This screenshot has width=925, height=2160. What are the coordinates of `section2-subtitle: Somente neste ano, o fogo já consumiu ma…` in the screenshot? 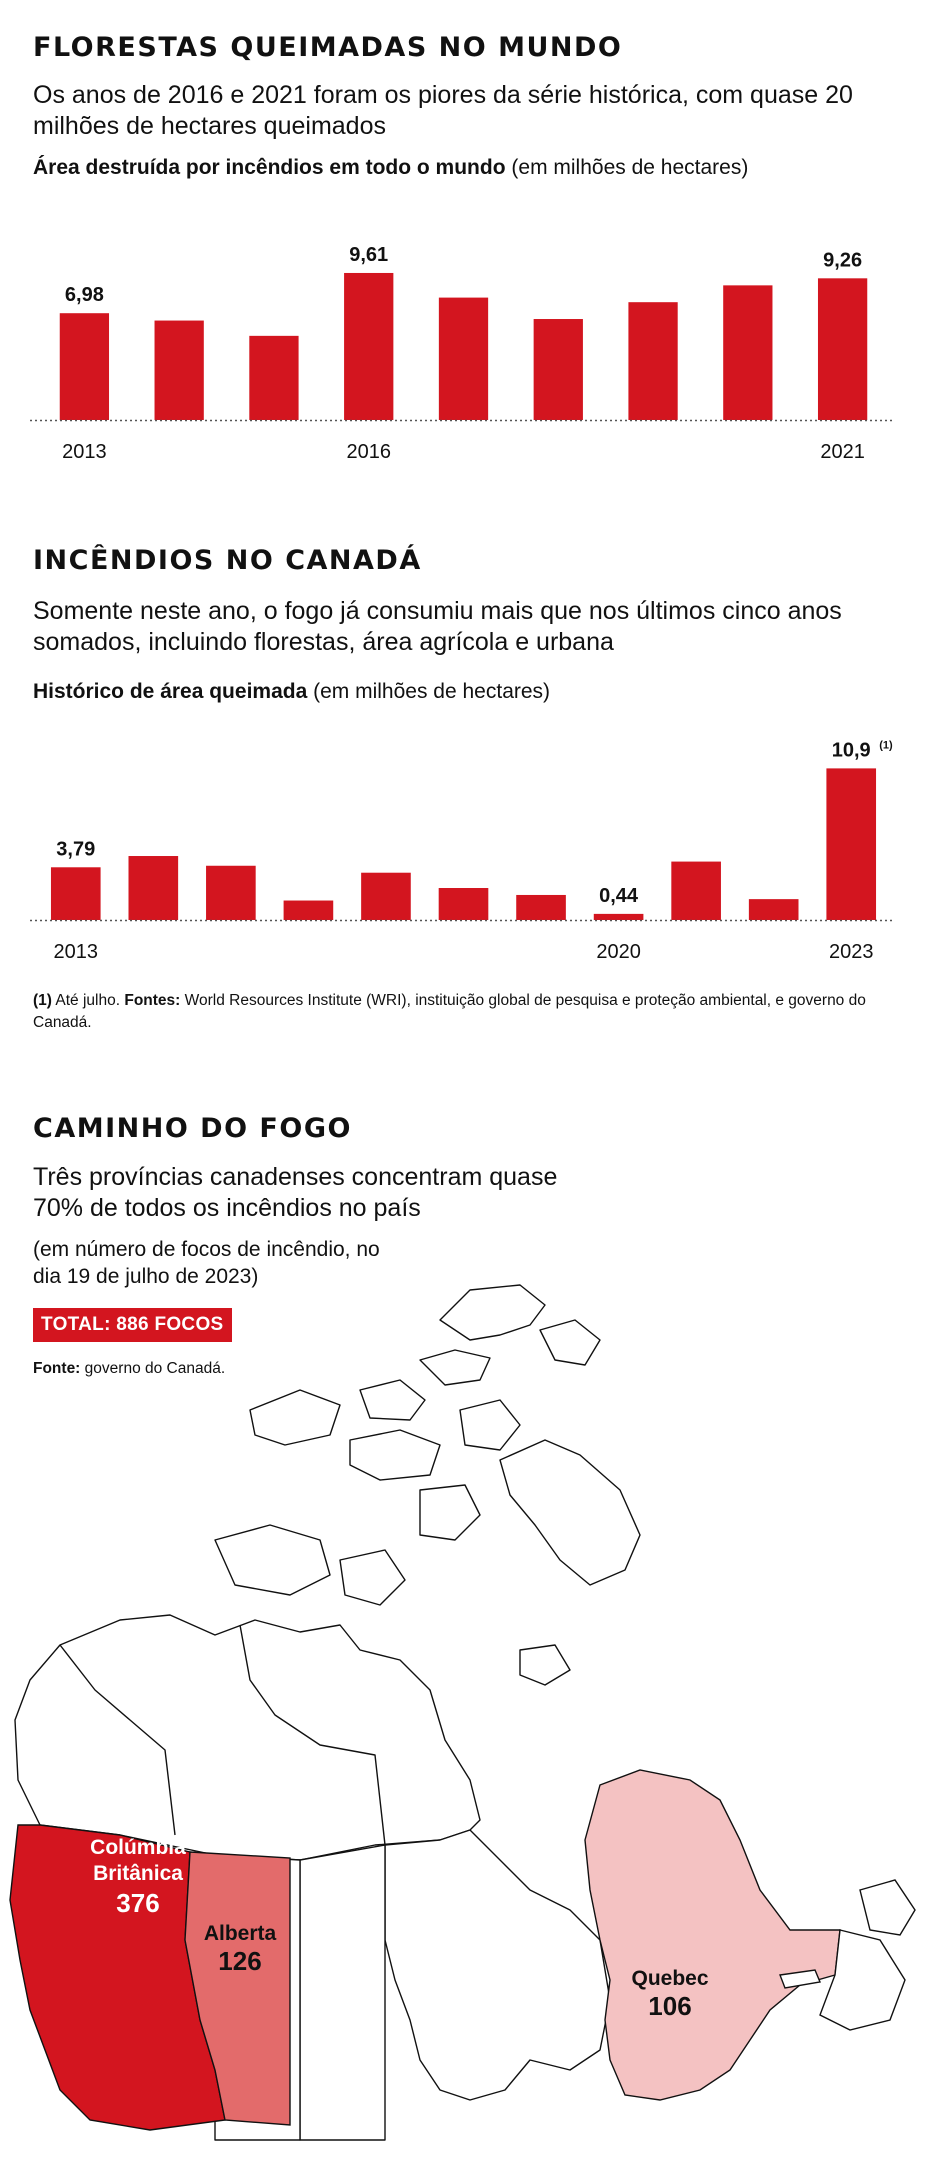 It's located at (437, 626).